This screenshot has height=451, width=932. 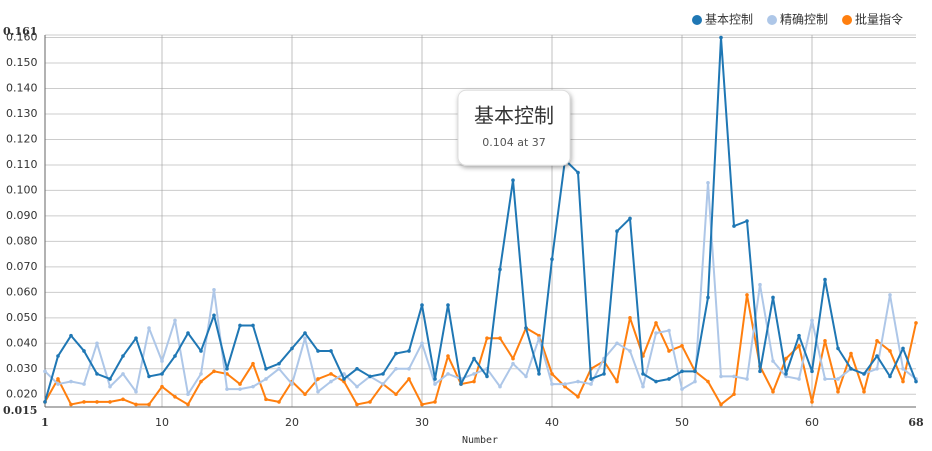 What do you see at coordinates (22, 164) in the screenshot?
I see `y-tick-label: 0.110` at bounding box center [22, 164].